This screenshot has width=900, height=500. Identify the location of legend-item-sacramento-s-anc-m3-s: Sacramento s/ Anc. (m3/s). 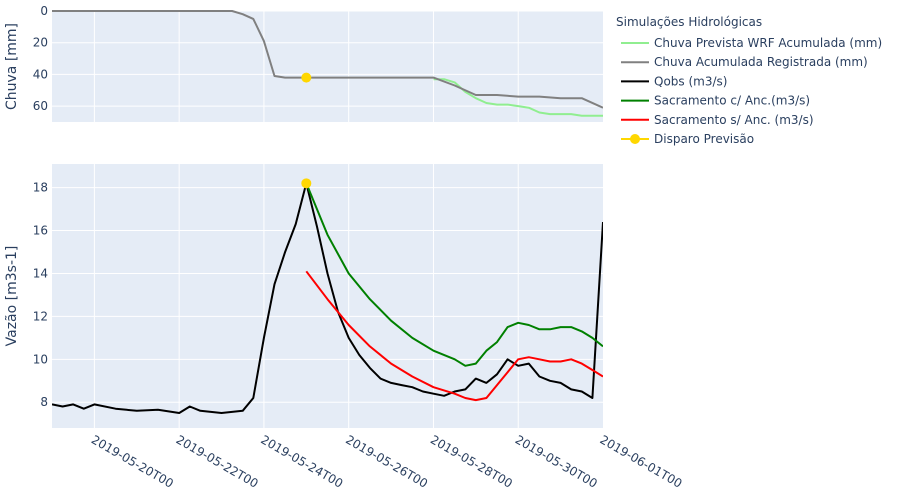
(717, 120).